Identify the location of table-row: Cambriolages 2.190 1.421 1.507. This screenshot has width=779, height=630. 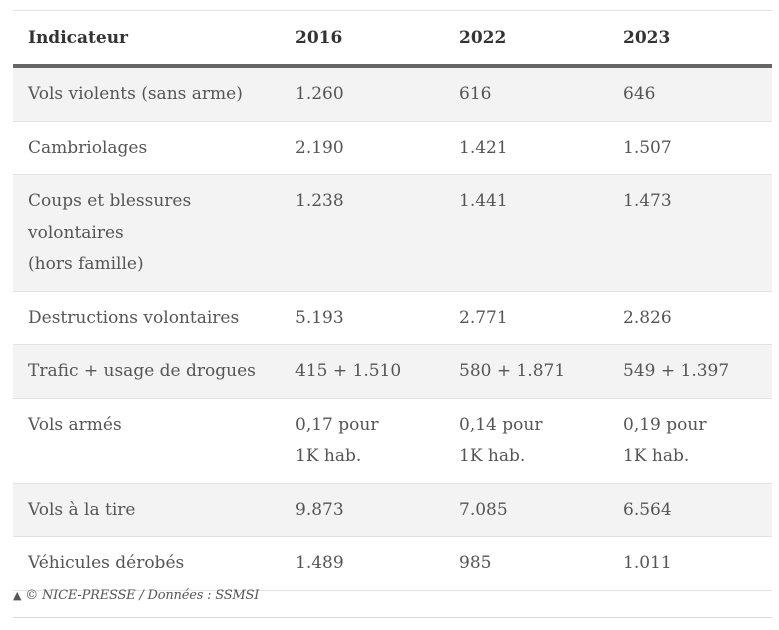
(392, 148).